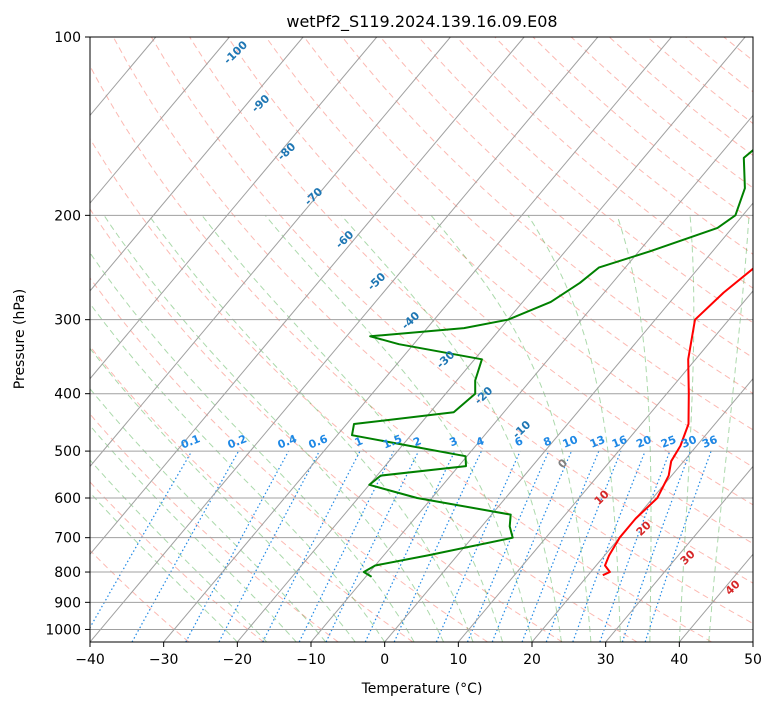 The height and width of the screenshot is (708, 775). I want to click on mixing-ratio-label: 30, so click(689, 442).